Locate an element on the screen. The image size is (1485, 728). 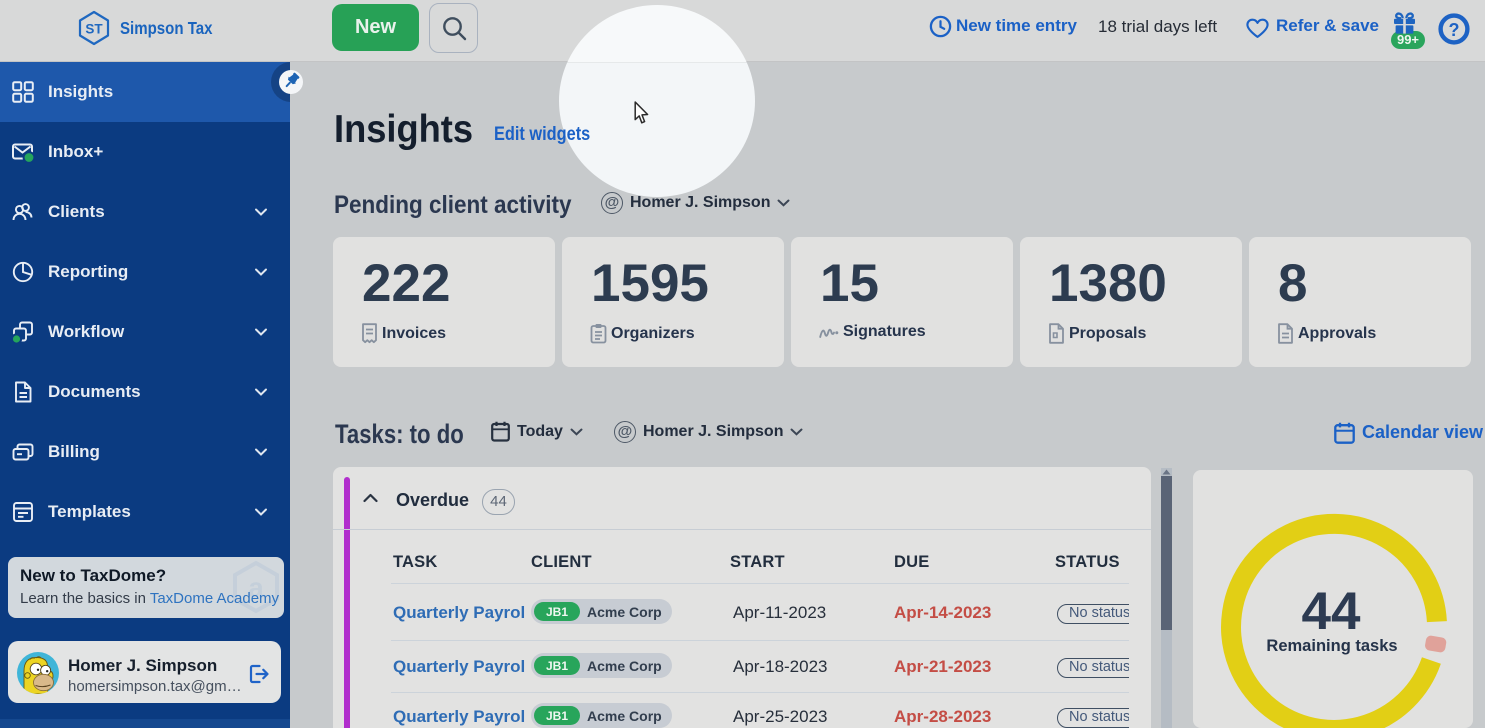
svg-text: ST is located at coordinates (94, 29).